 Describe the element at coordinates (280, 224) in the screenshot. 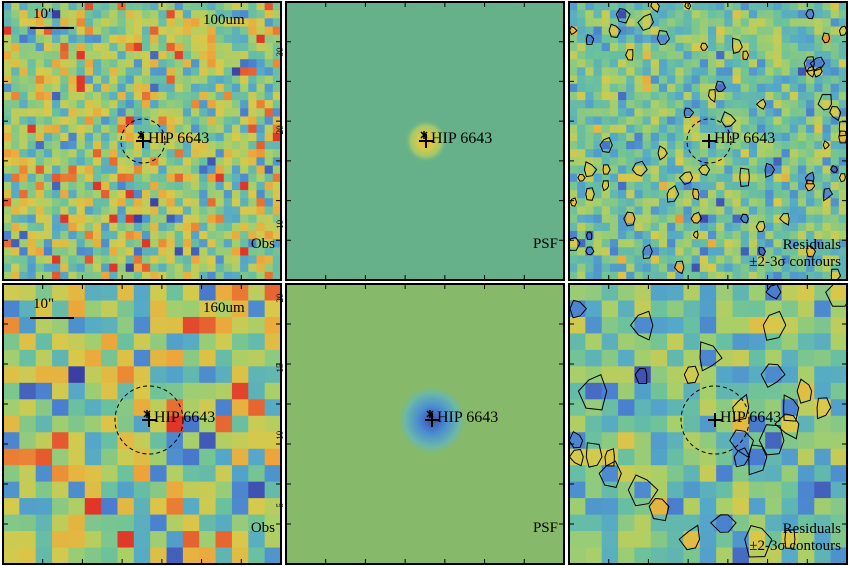

I see `axis-tick-label: 10` at that location.